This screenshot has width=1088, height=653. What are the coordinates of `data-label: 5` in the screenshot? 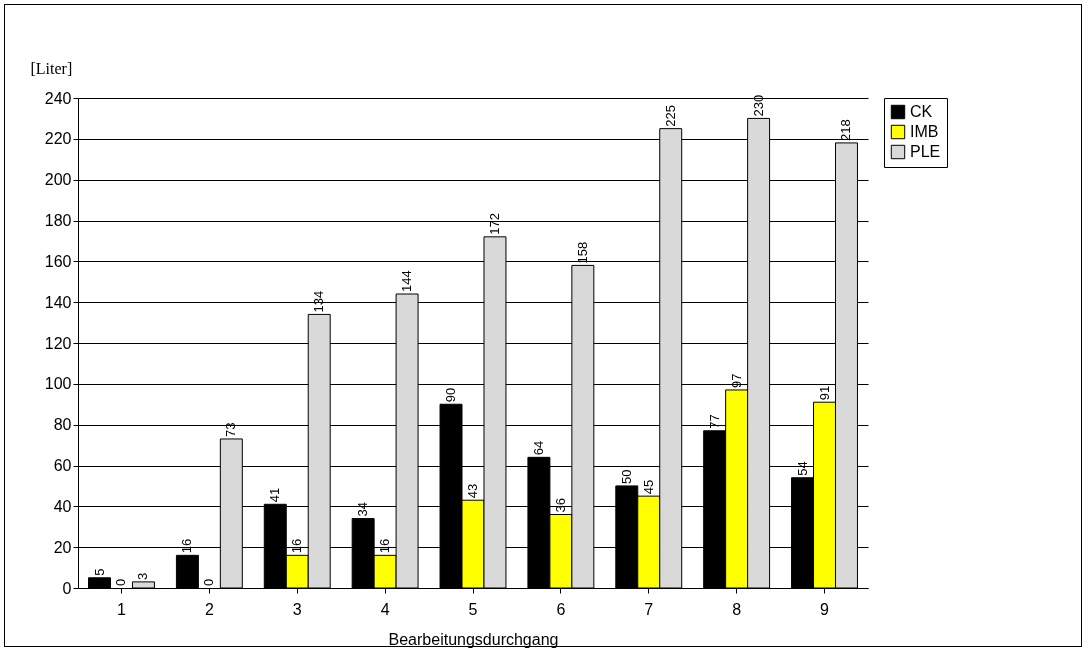 It's located at (99, 572).